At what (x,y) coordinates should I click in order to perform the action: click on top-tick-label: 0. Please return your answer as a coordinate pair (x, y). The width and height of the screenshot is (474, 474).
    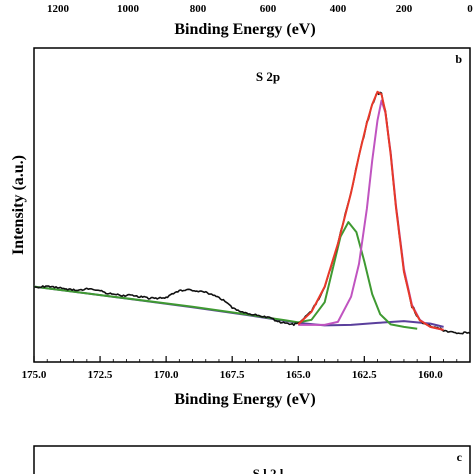
    Looking at the image, I should click on (470, 9).